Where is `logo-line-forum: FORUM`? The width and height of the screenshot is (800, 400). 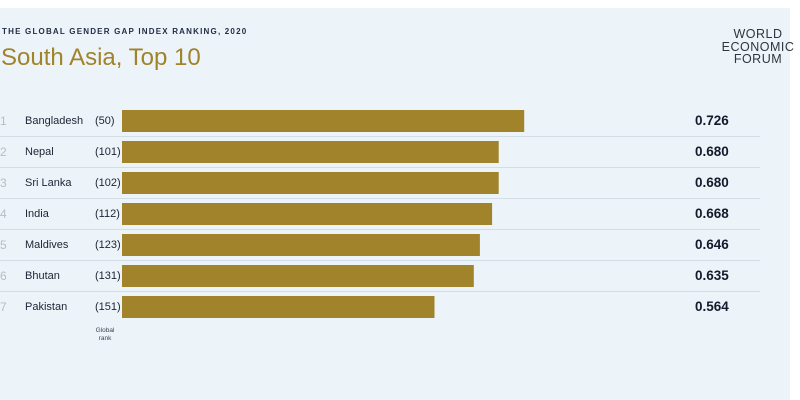
logo-line-forum: FORUM is located at coordinates (758, 59).